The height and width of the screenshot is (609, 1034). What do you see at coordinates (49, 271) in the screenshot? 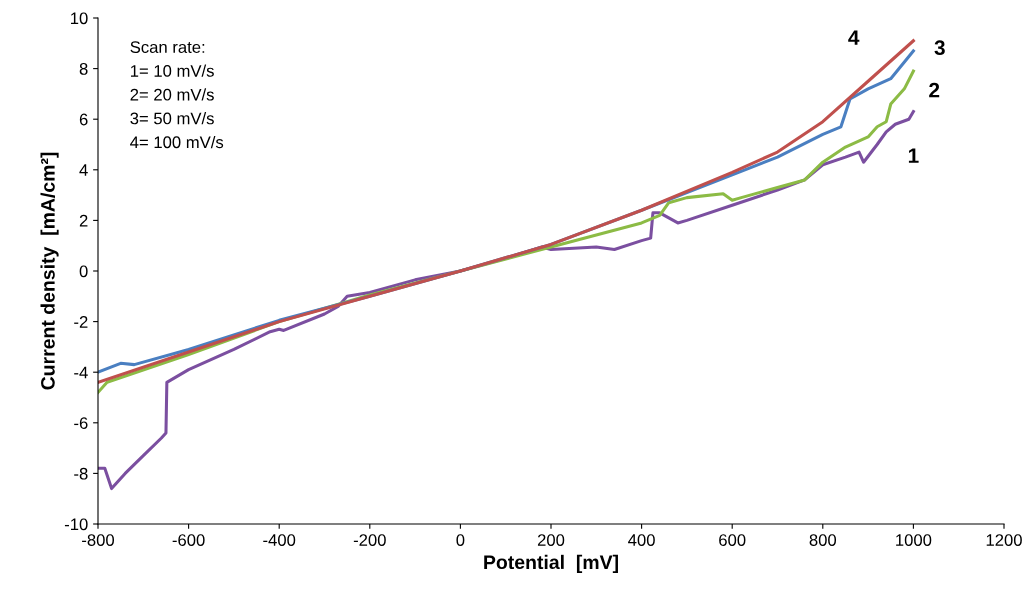
I see `y-axis-title: Current density [mA/cm²]` at bounding box center [49, 271].